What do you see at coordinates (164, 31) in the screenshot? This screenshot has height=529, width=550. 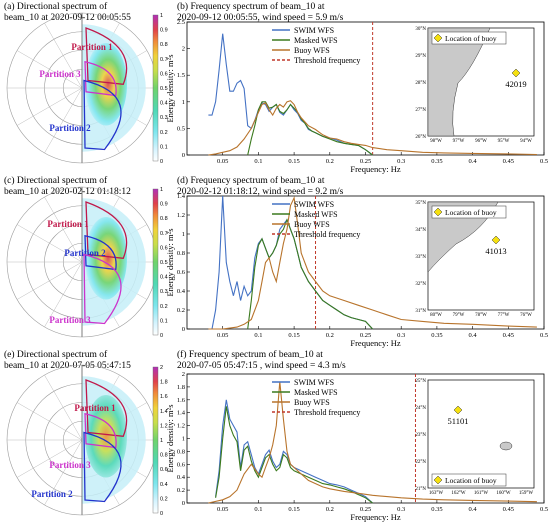 I see `colorbar-tick-label: 0.9` at bounding box center [164, 31].